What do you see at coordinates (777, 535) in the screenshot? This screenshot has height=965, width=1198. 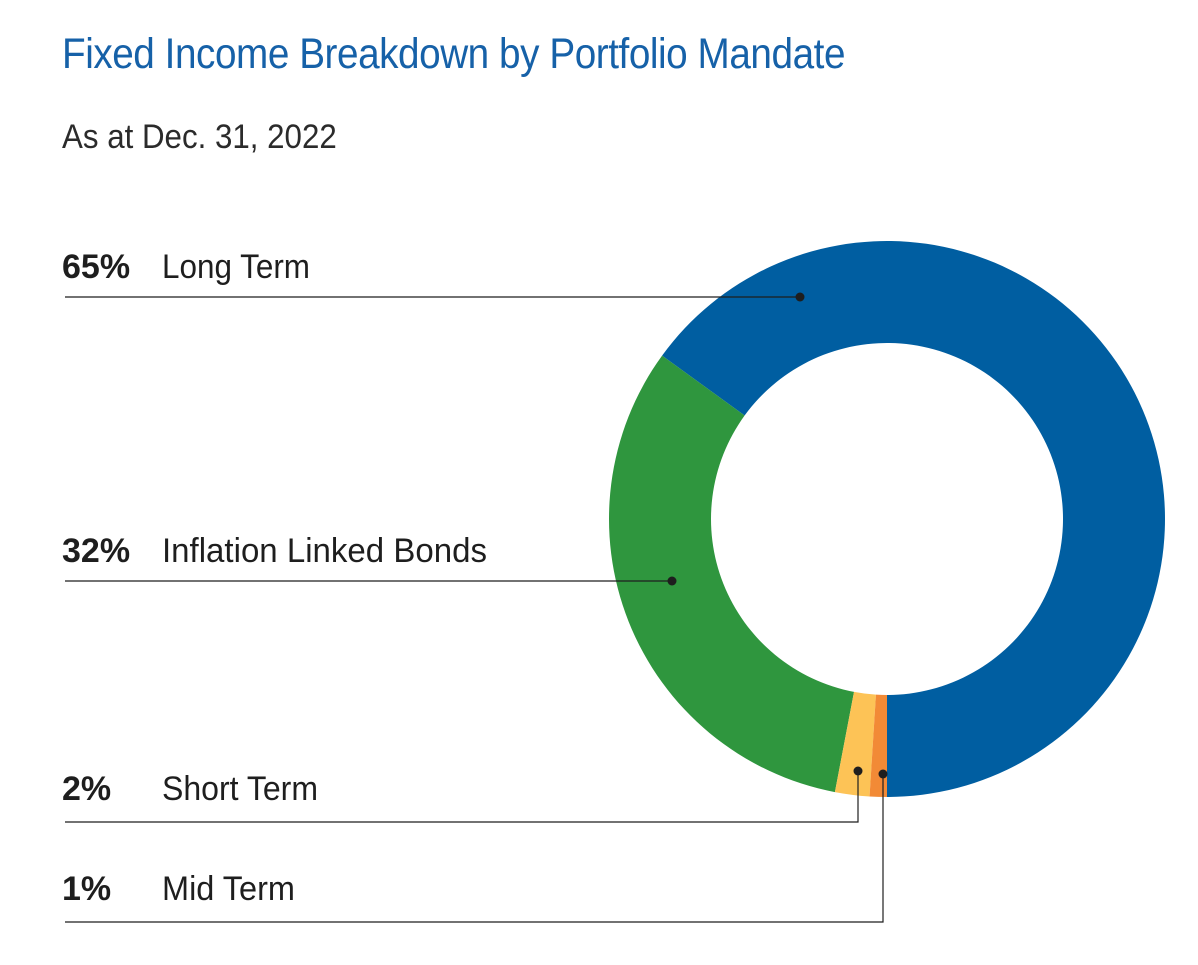 I see `leader-dots` at bounding box center [777, 535].